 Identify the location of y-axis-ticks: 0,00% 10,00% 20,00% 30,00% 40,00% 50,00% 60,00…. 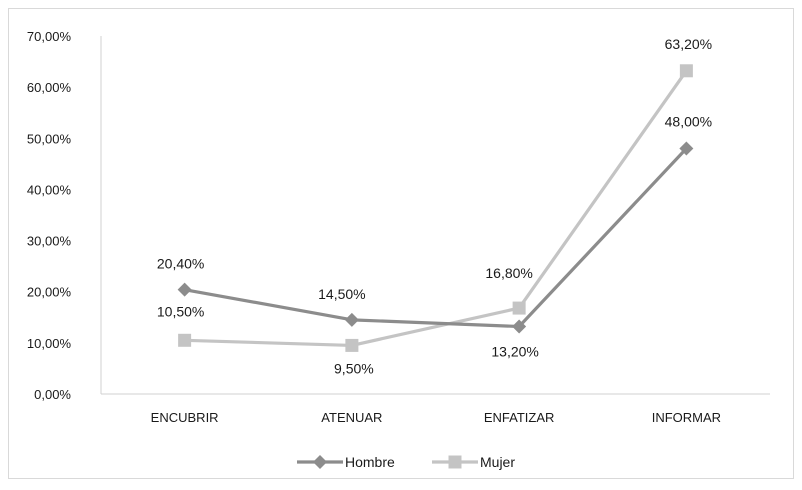
(49, 215).